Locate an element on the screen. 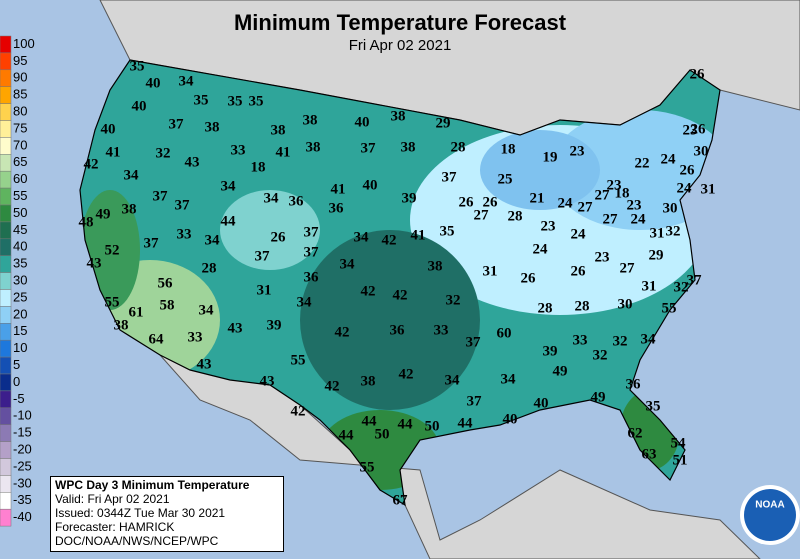 Image resolution: width=800 pixels, height=559 pixels. info-line: WPC Day 3 Minimum Temperature is located at coordinates (152, 485).